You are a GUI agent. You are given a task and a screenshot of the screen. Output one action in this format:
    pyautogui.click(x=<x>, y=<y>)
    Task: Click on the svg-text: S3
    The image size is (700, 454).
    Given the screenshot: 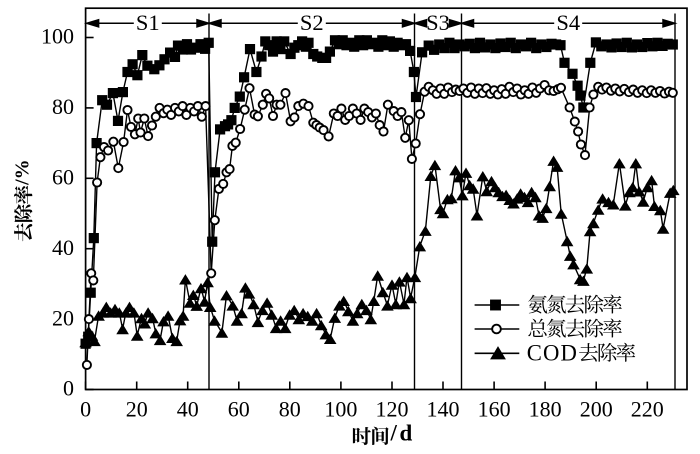 What is the action you would take?
    pyautogui.click(x=438, y=22)
    